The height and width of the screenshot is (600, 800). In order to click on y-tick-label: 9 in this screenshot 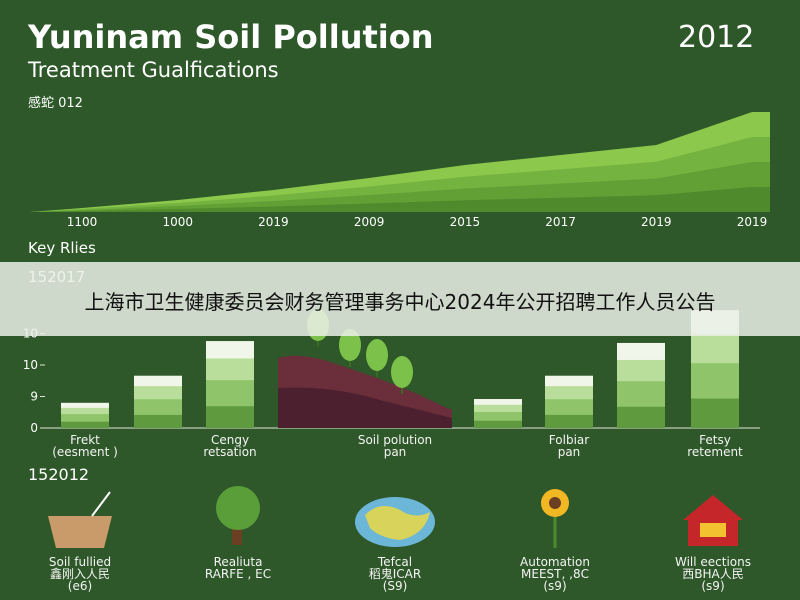, I will do `click(34, 397)`.